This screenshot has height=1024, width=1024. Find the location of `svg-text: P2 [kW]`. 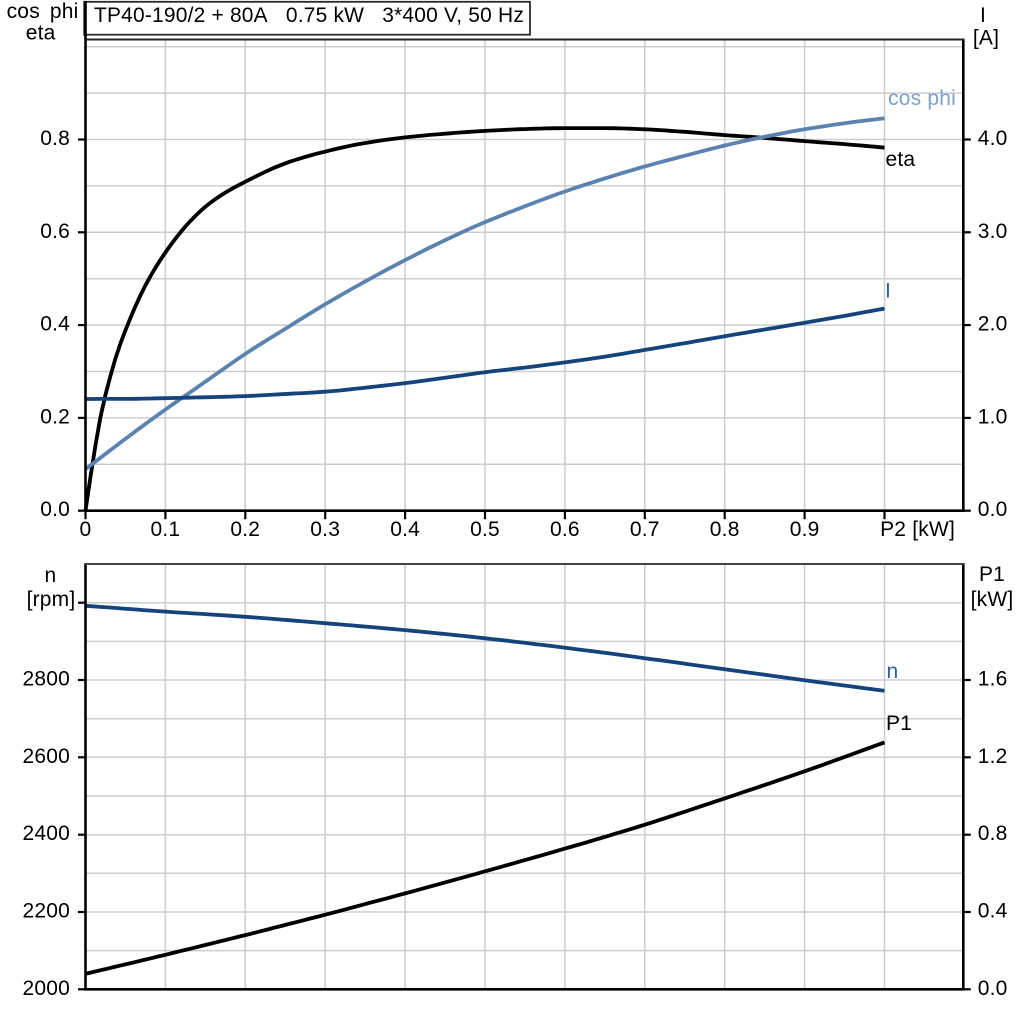

svg-text: P2 [kW] is located at coordinates (917, 529).